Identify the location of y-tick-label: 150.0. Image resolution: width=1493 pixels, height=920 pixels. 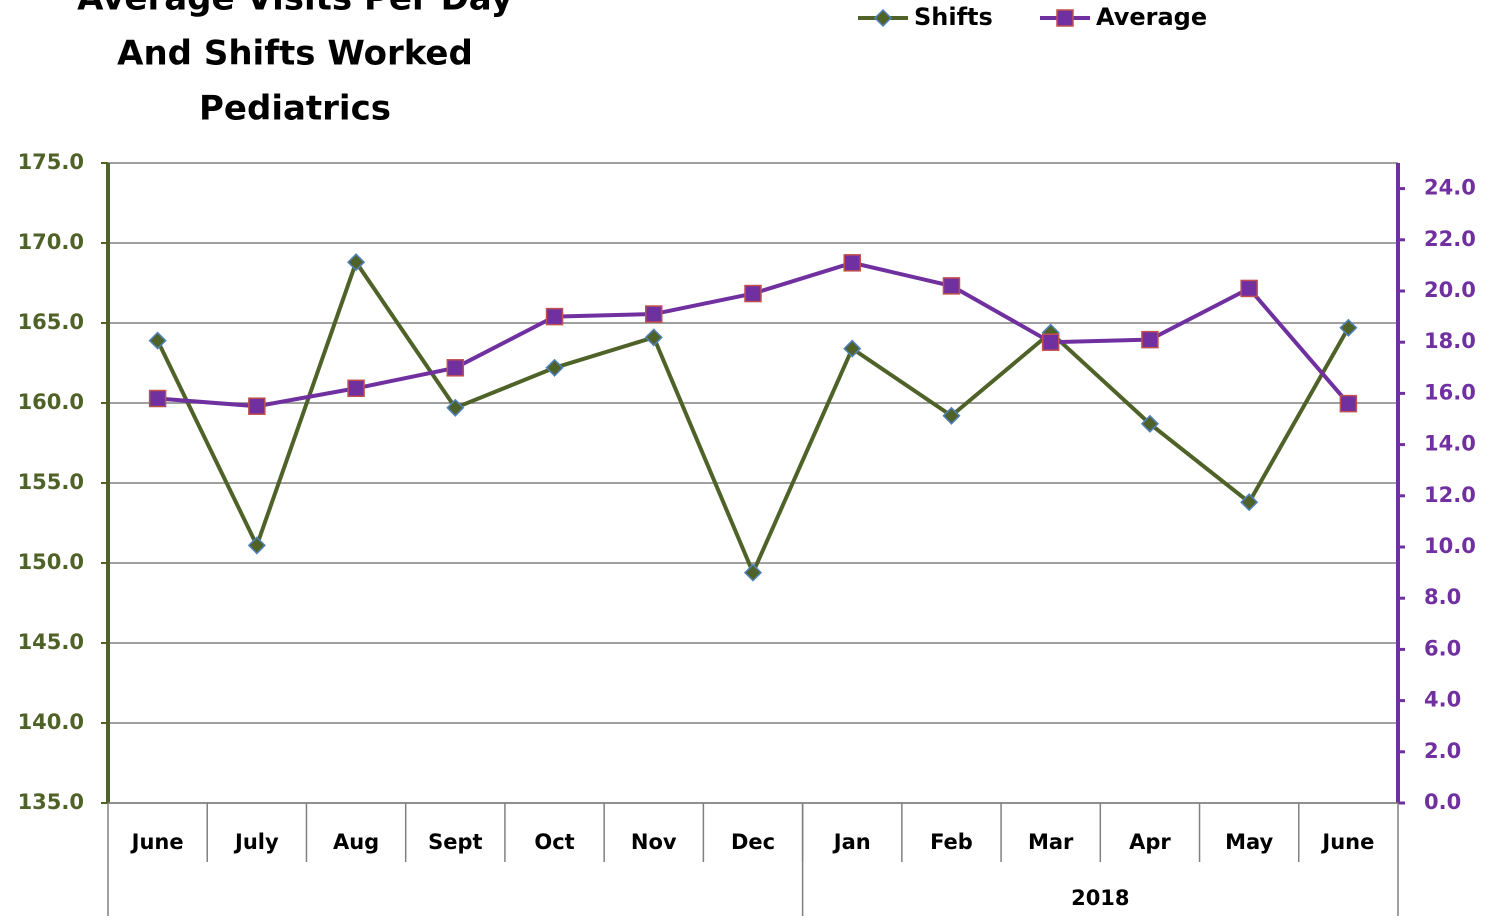
(51, 562).